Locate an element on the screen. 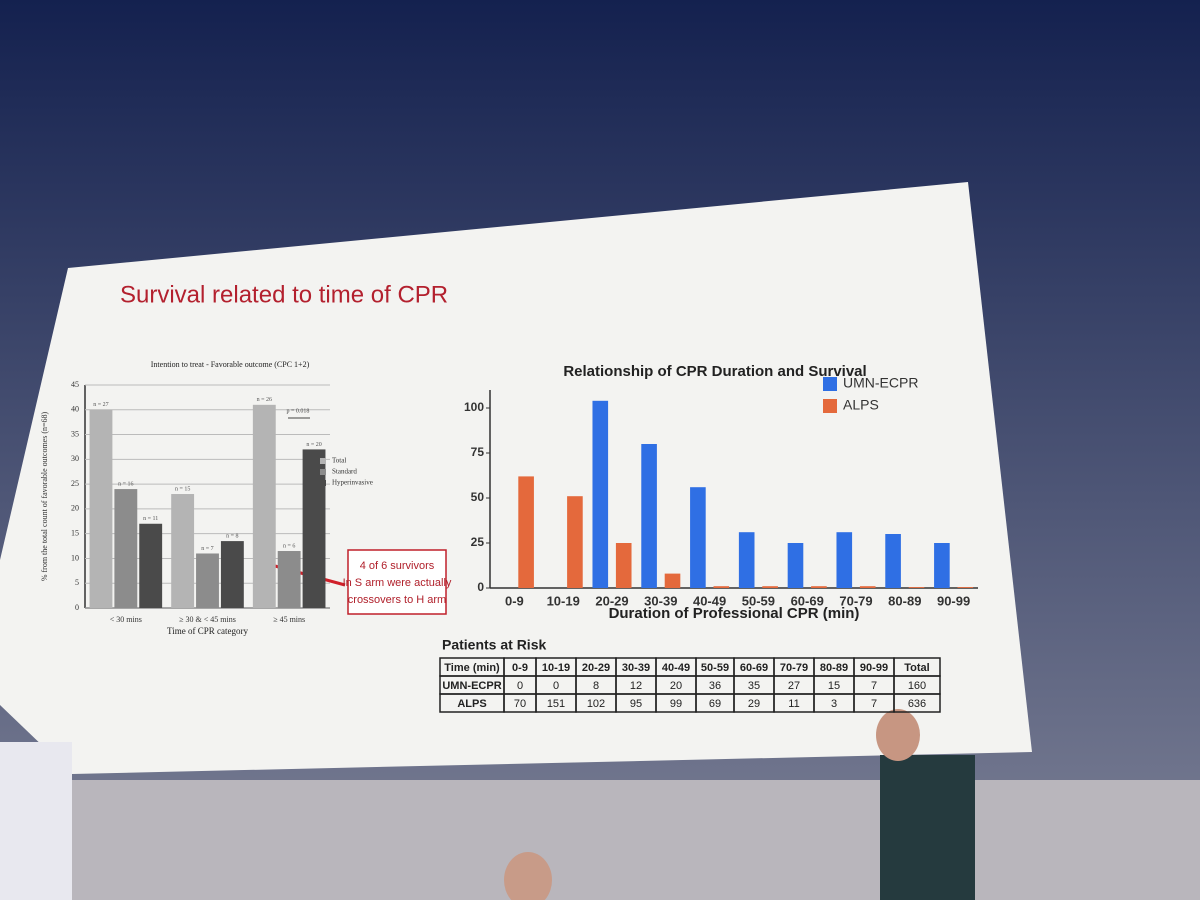 The image size is (1200, 900). y-tick-label: 50 is located at coordinates (478, 497).